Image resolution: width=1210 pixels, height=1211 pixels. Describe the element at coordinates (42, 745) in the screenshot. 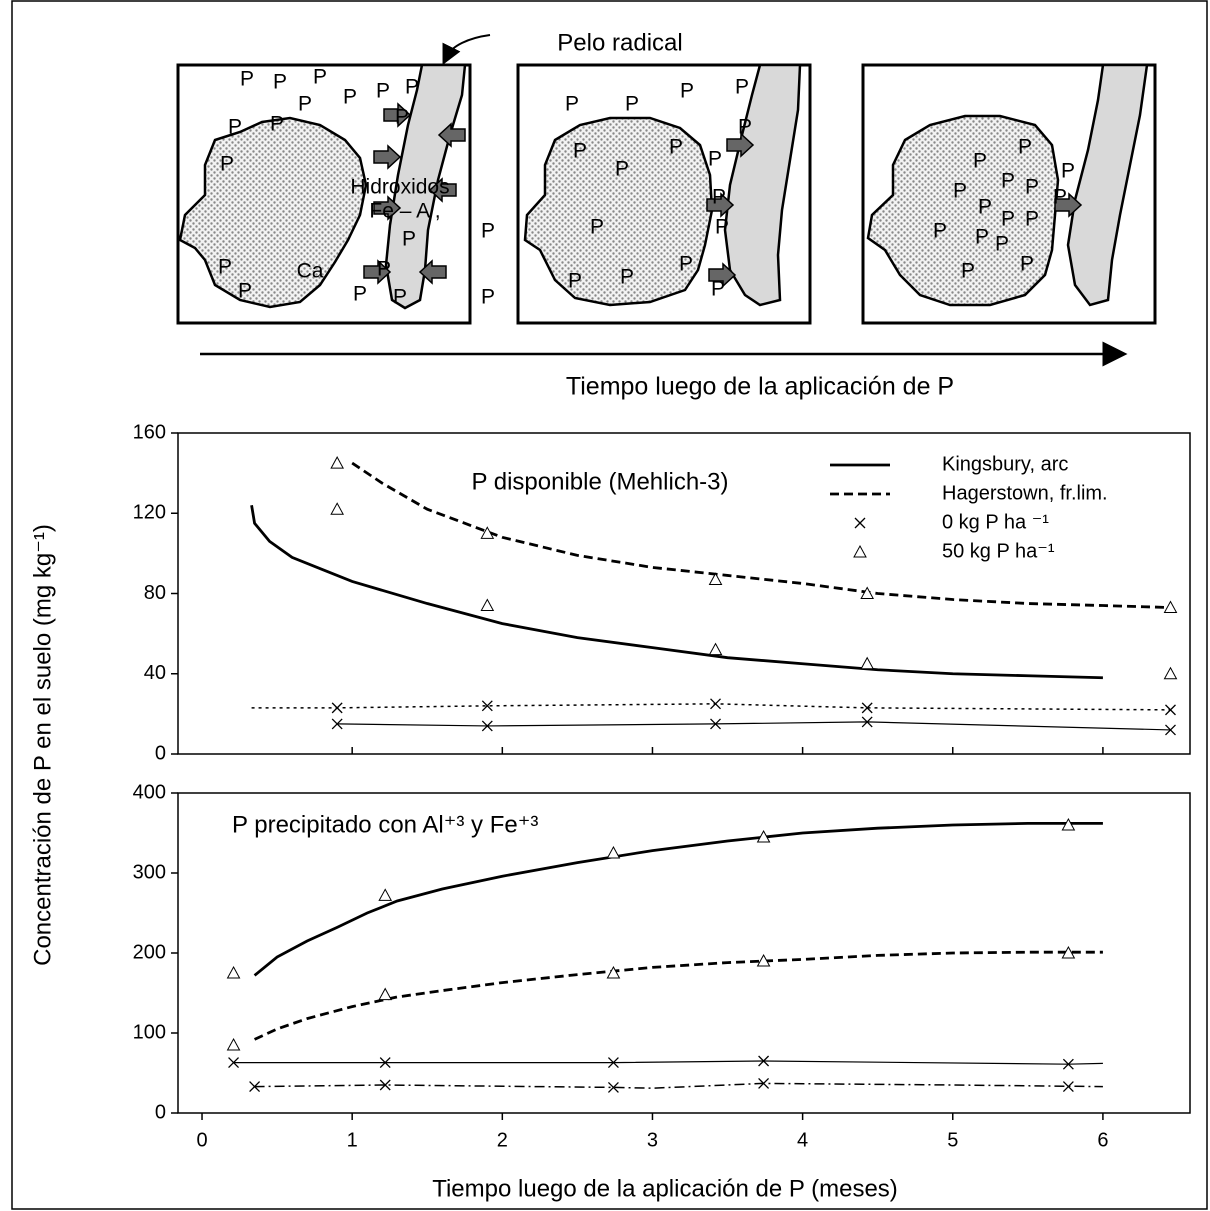

I see `y-axis-label: Concentración de P en el suelo (mg kg⁻¹)` at that location.